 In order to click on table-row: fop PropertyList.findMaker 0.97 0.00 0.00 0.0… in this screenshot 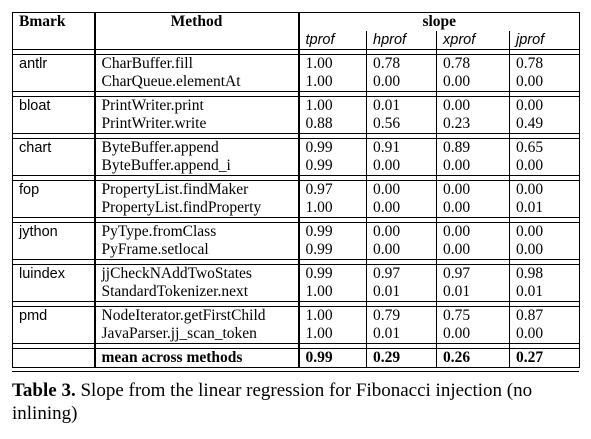, I will do `click(296, 189)`.